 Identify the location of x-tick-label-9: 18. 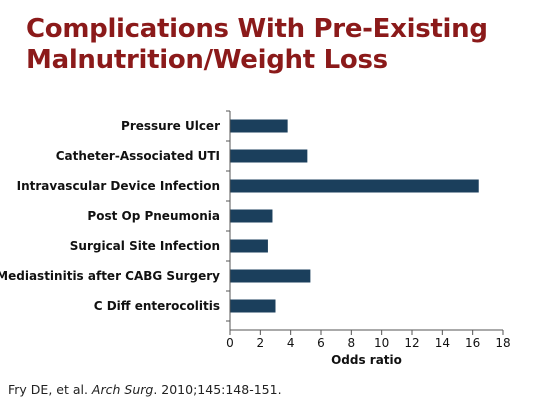
(502, 343).